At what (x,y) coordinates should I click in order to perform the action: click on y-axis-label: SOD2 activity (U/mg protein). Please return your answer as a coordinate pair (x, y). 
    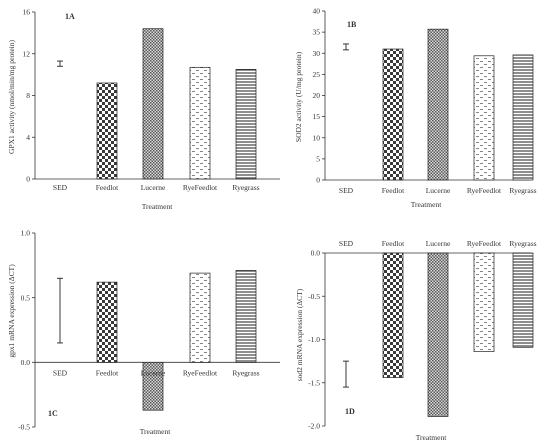
    Looking at the image, I should click on (298, 96).